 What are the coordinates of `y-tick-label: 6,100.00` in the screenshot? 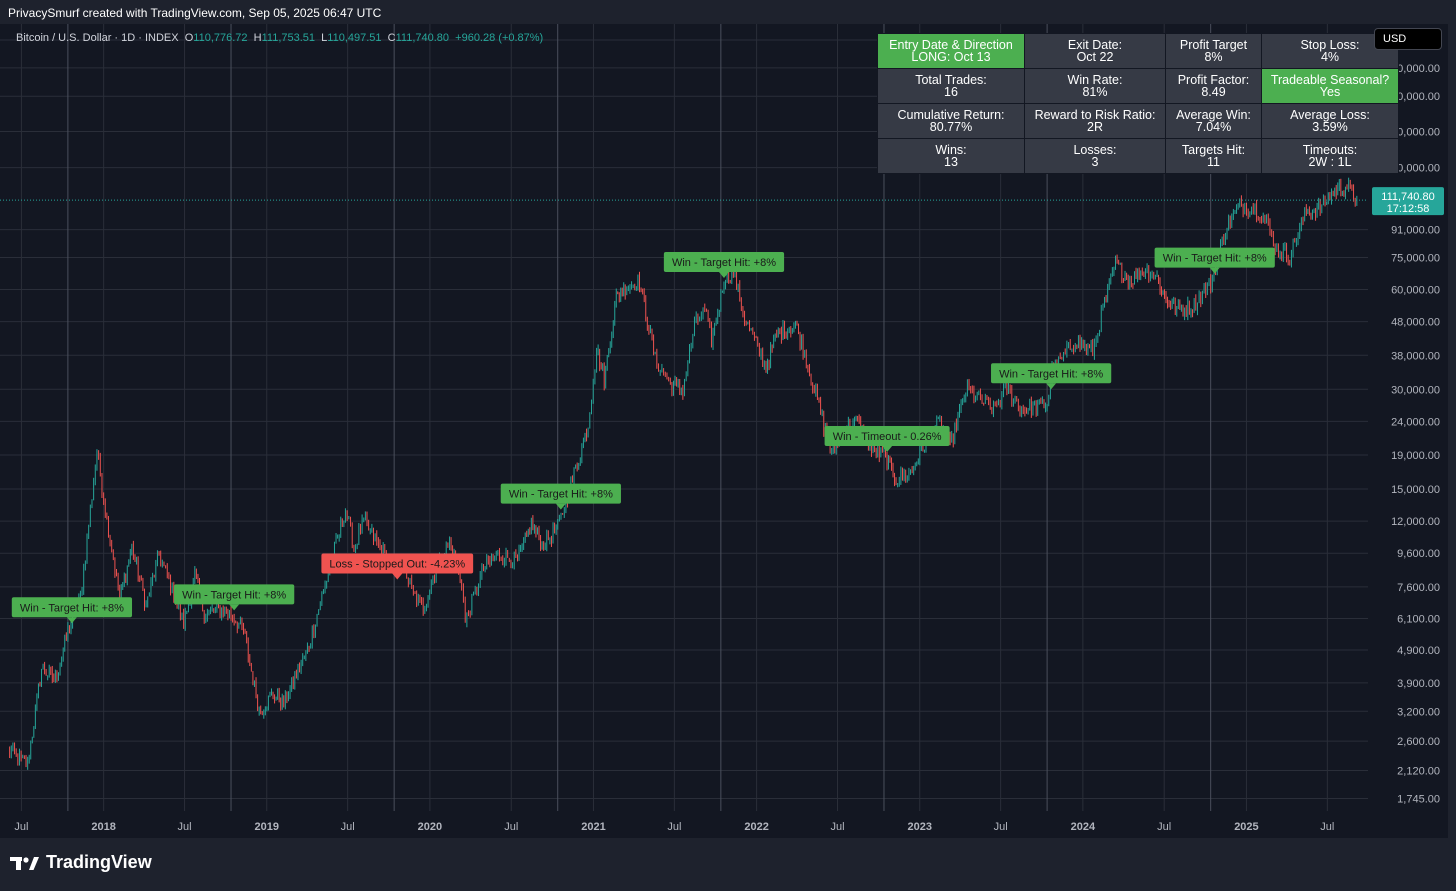 It's located at (1418, 619).